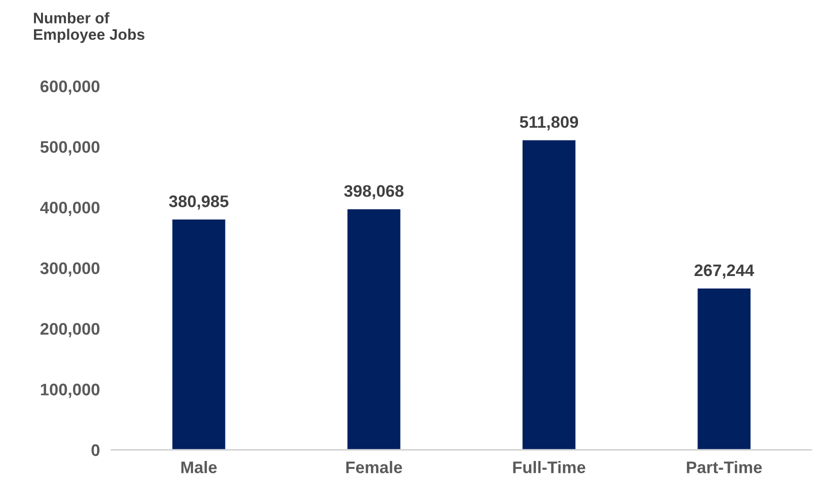 Image resolution: width=824 pixels, height=489 pixels. I want to click on data-label: 267,244, so click(724, 271).